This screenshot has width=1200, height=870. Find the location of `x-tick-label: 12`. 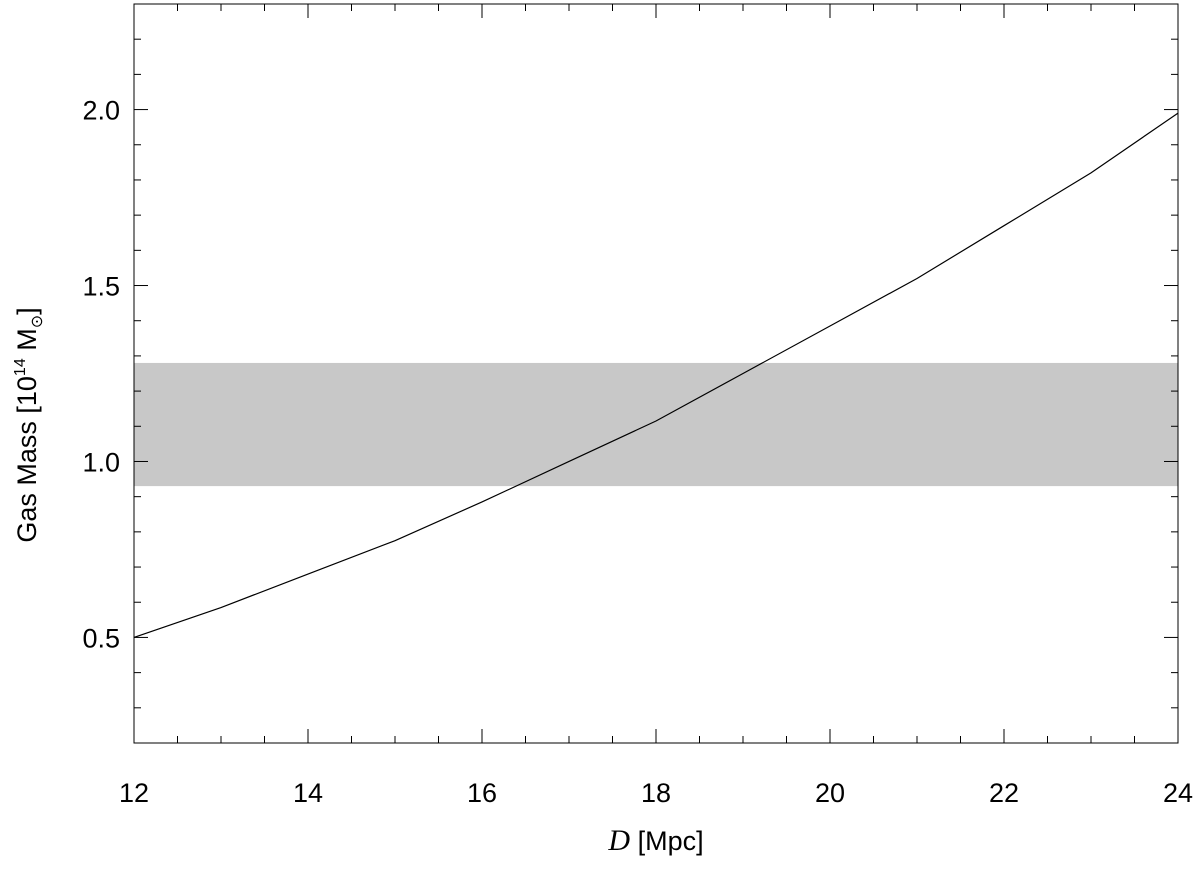

x-tick-label: 12 is located at coordinates (134, 793).